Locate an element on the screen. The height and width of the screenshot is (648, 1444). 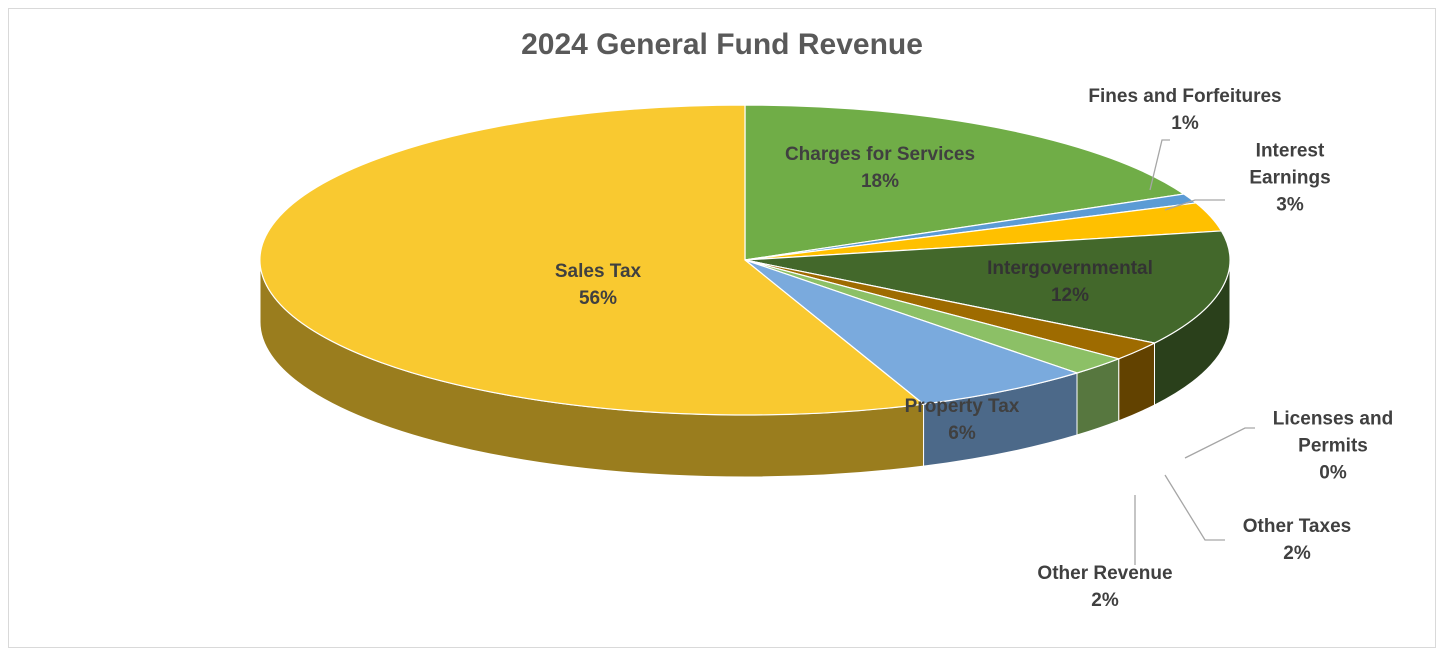
data-label: Other Revenue 2% is located at coordinates (1105, 587).